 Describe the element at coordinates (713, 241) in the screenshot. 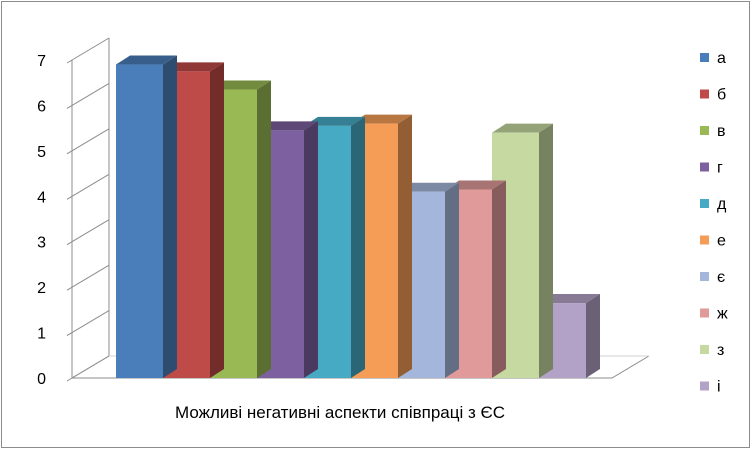

I see `legend-item-е: е` at that location.